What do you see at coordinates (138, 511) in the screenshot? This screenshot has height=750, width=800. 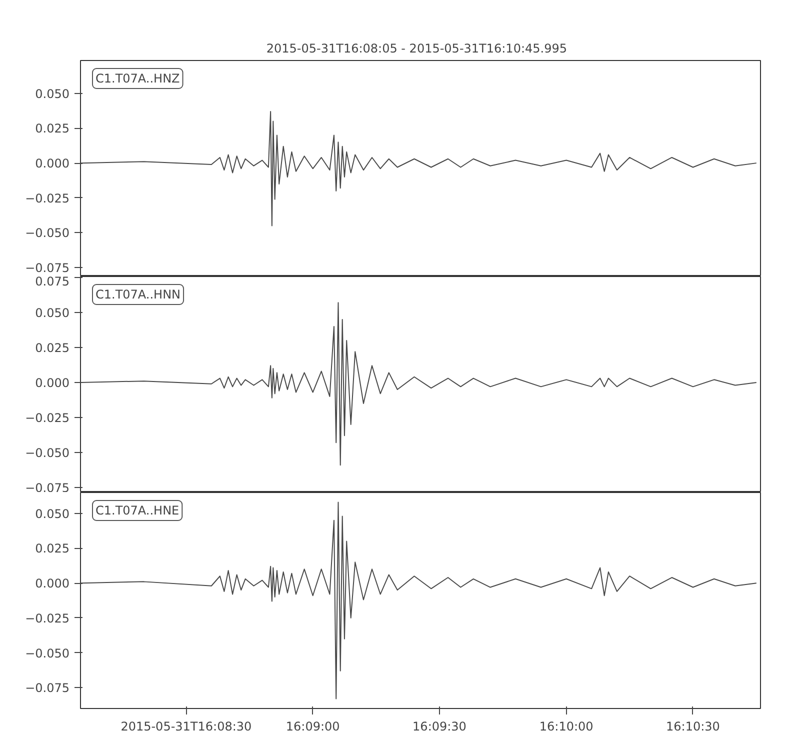 I see `annotation: C1.T07A..HNE` at bounding box center [138, 511].